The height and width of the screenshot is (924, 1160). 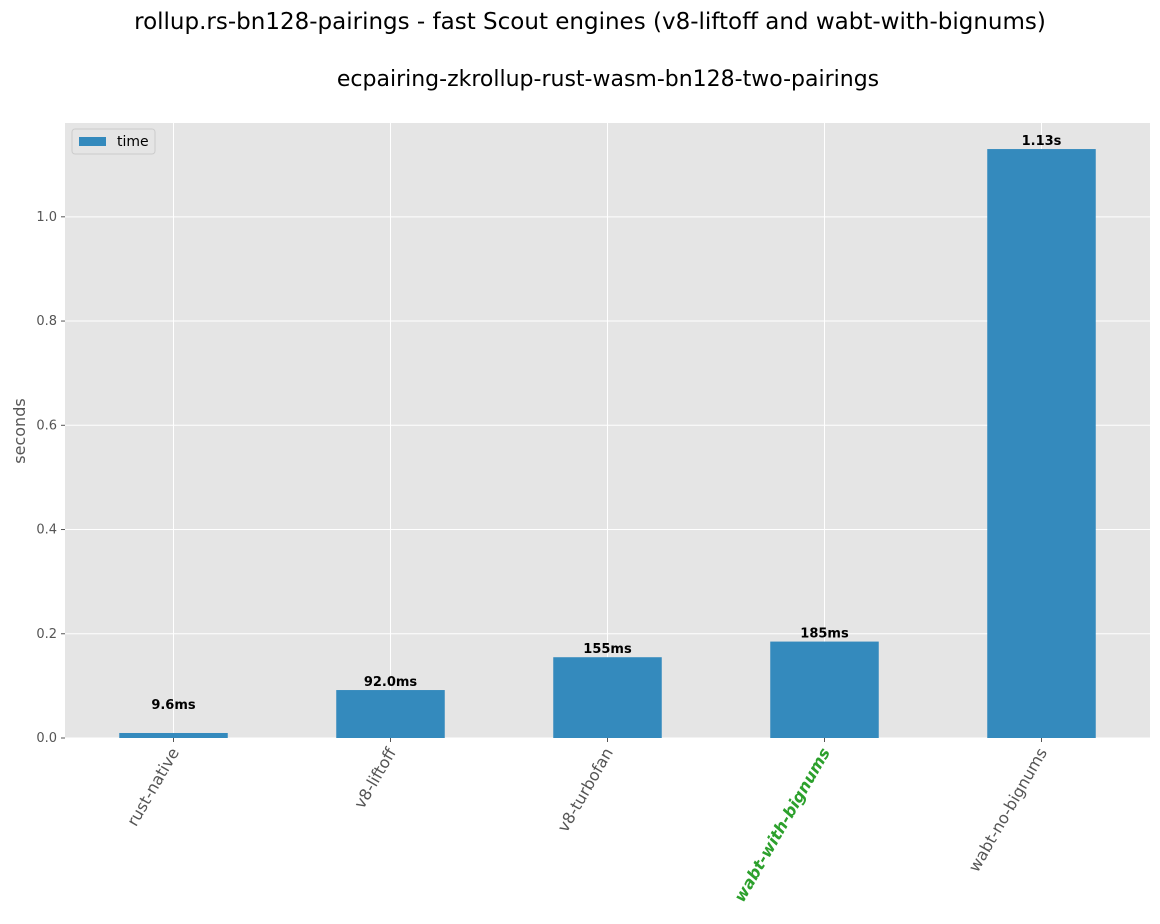 What do you see at coordinates (1042, 141) in the screenshot?
I see `bar-value-label-wabt-no-bignums: 1.13s` at bounding box center [1042, 141].